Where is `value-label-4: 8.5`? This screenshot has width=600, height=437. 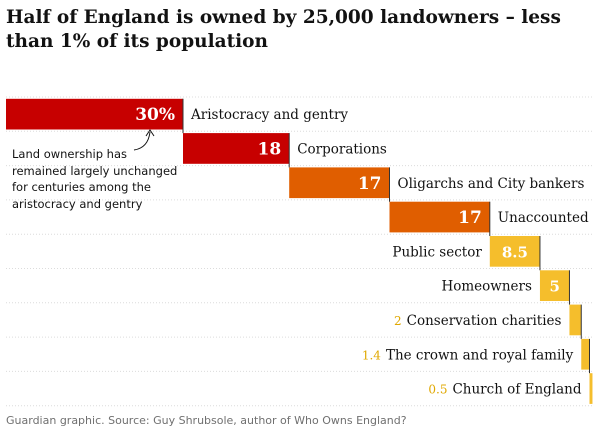 value-label-4: 8.5 is located at coordinates (515, 252).